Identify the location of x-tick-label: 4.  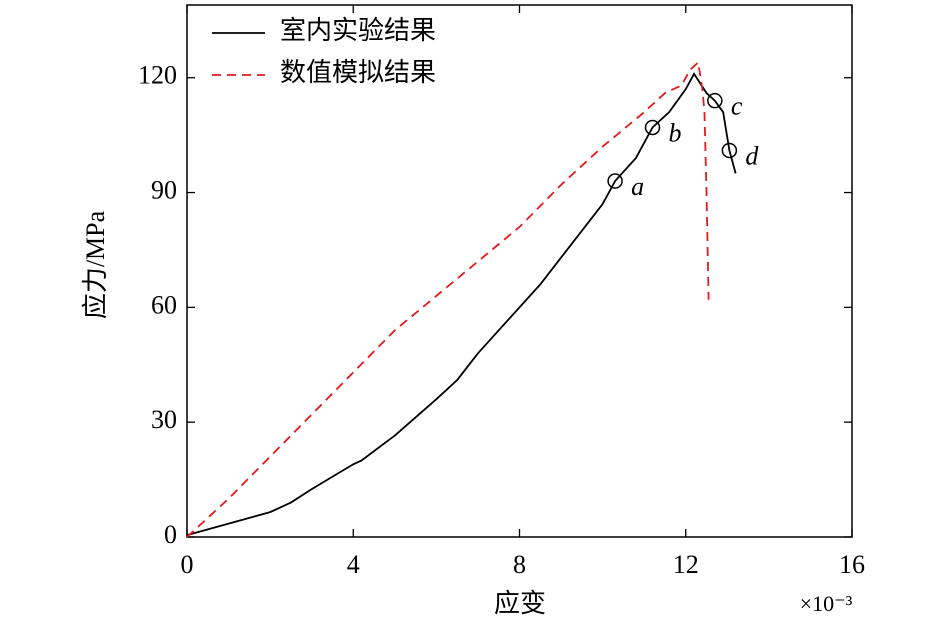
(353, 564).